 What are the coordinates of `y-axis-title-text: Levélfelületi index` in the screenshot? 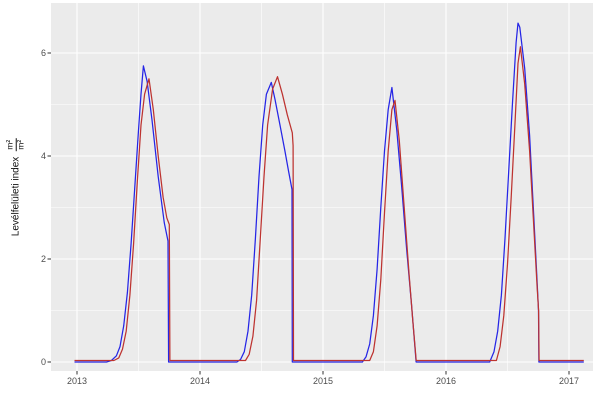 It's located at (16, 196).